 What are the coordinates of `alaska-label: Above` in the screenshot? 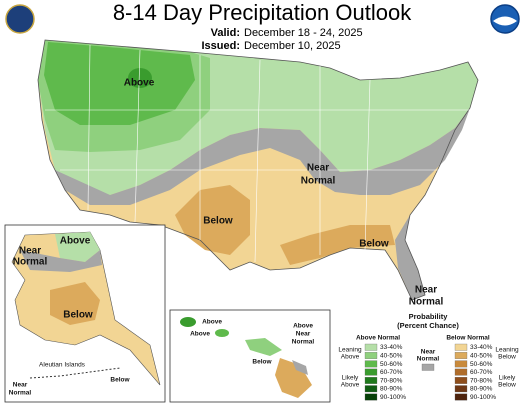 It's located at (75, 241).